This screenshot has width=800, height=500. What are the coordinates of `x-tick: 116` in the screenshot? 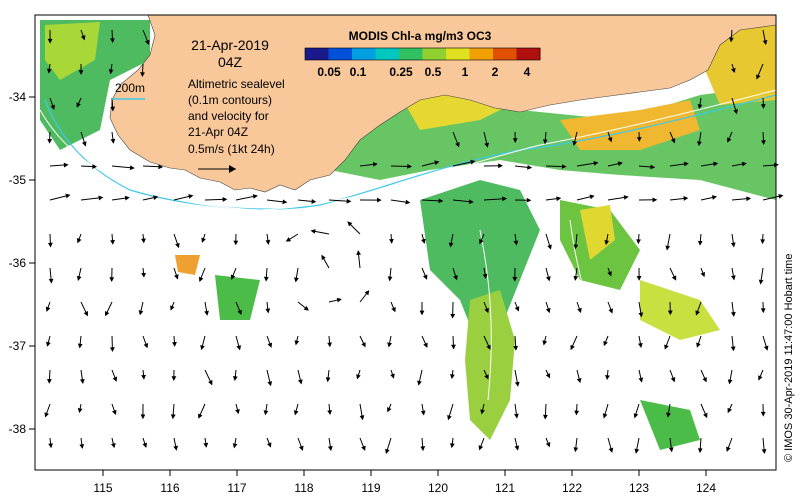 It's located at (170, 482).